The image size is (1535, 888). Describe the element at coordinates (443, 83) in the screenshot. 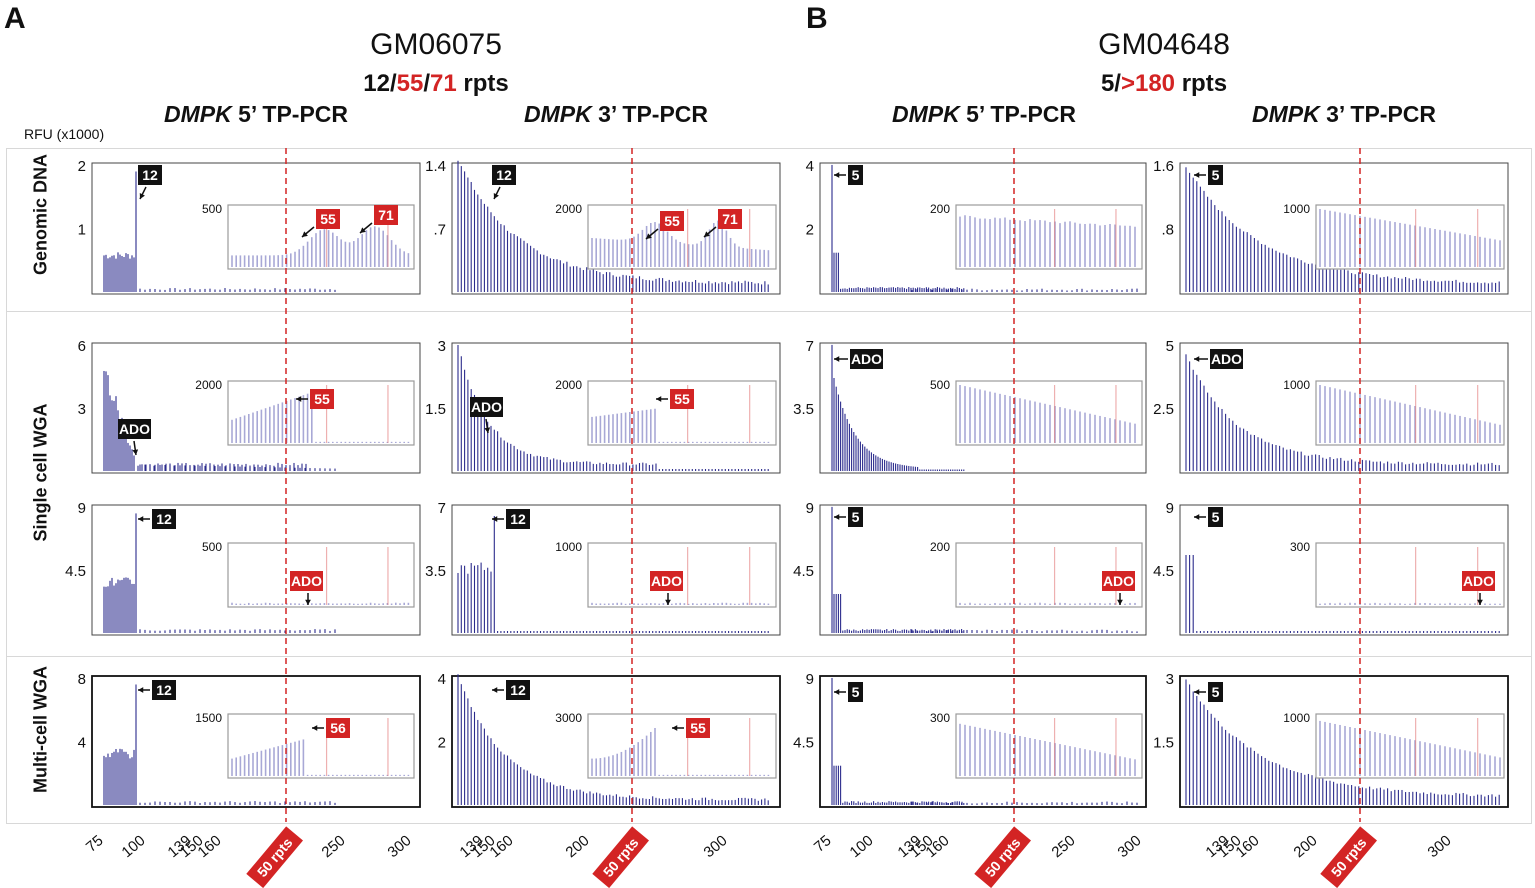

I see `allele-71: 71` at that location.